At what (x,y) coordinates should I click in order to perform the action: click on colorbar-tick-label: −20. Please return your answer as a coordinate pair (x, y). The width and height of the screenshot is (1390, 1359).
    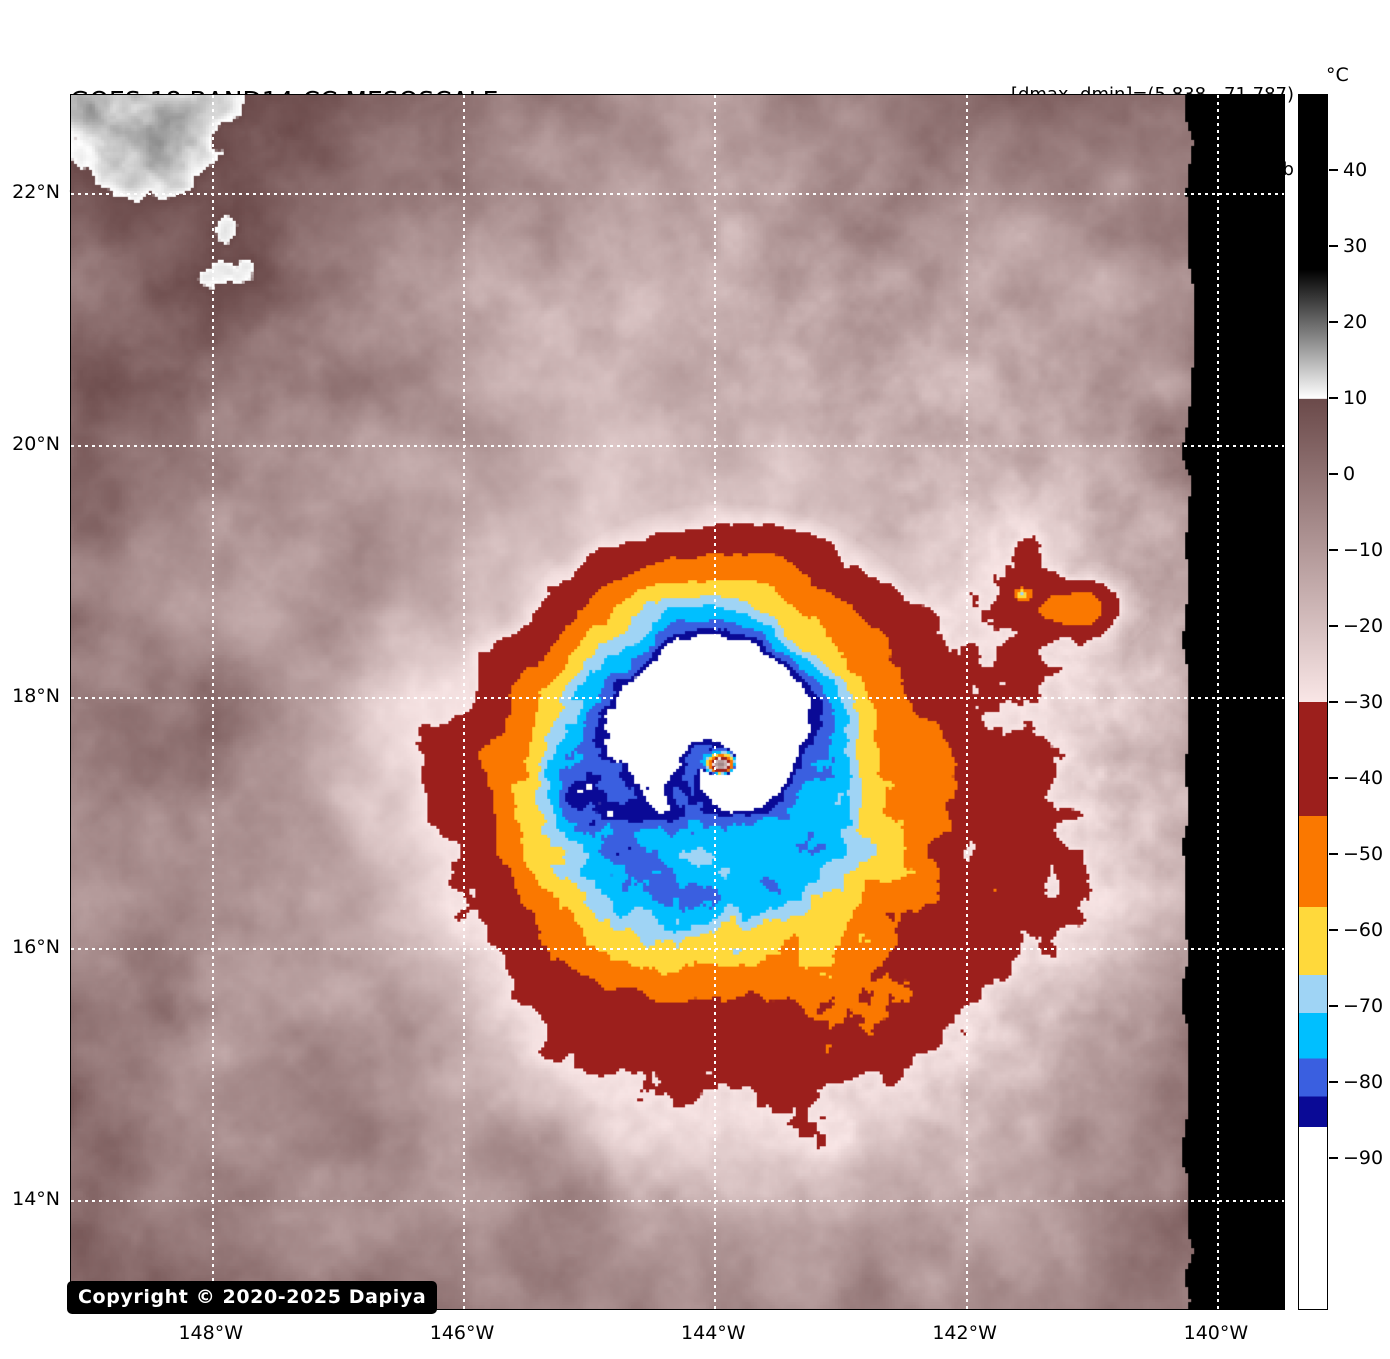
    Looking at the image, I should click on (1363, 626).